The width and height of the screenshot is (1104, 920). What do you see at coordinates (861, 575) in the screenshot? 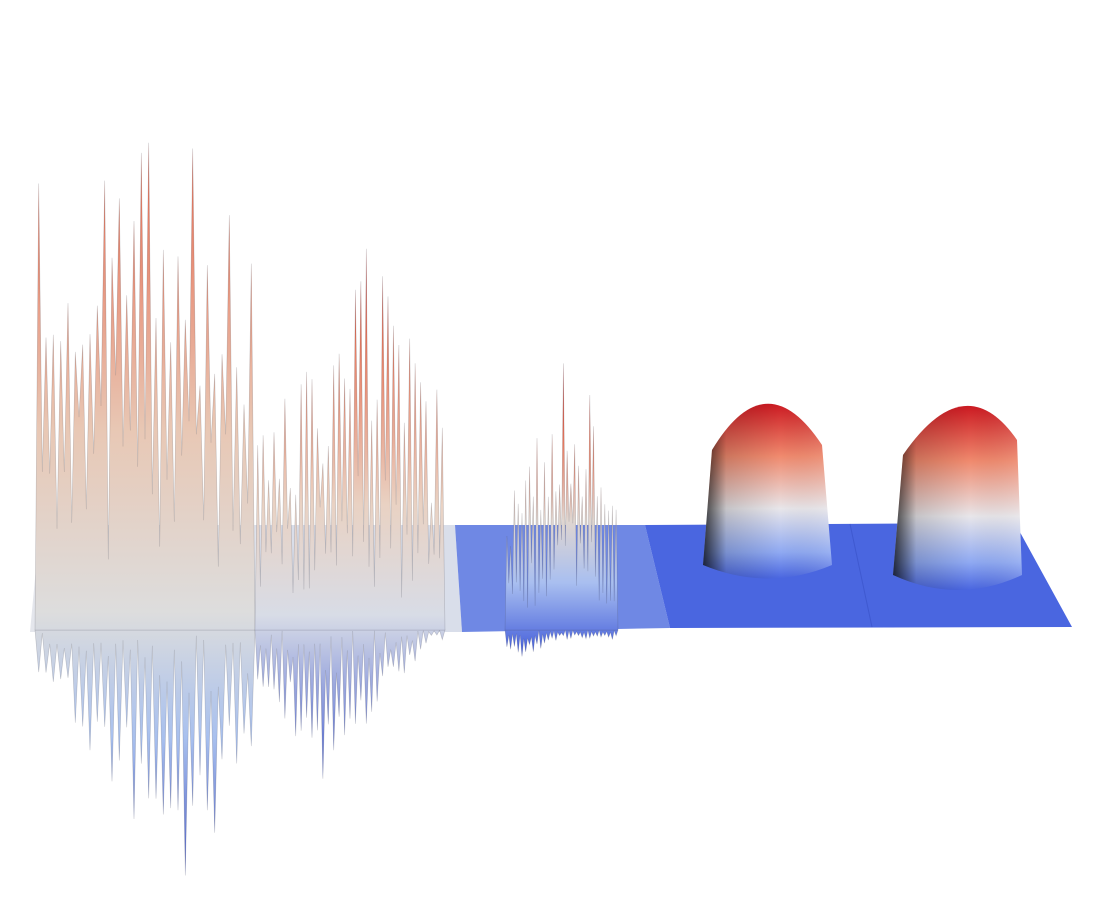
I see `plane-seam` at bounding box center [861, 575].